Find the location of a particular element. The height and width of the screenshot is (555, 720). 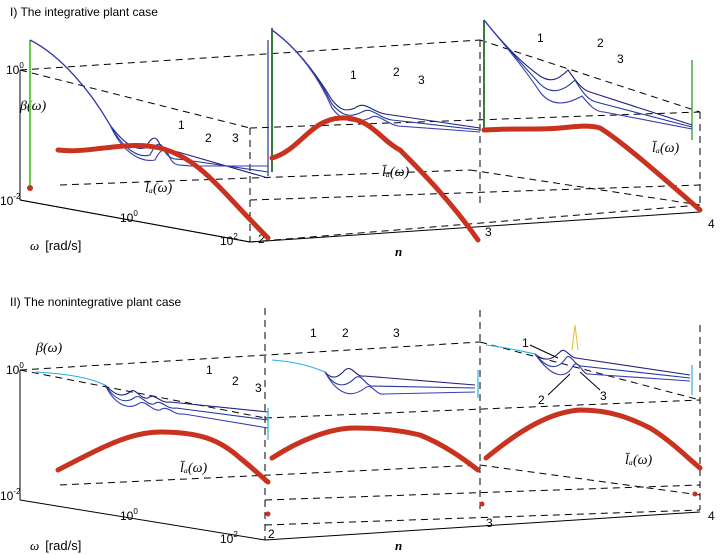

resonance-peak is located at coordinates (575, 337).